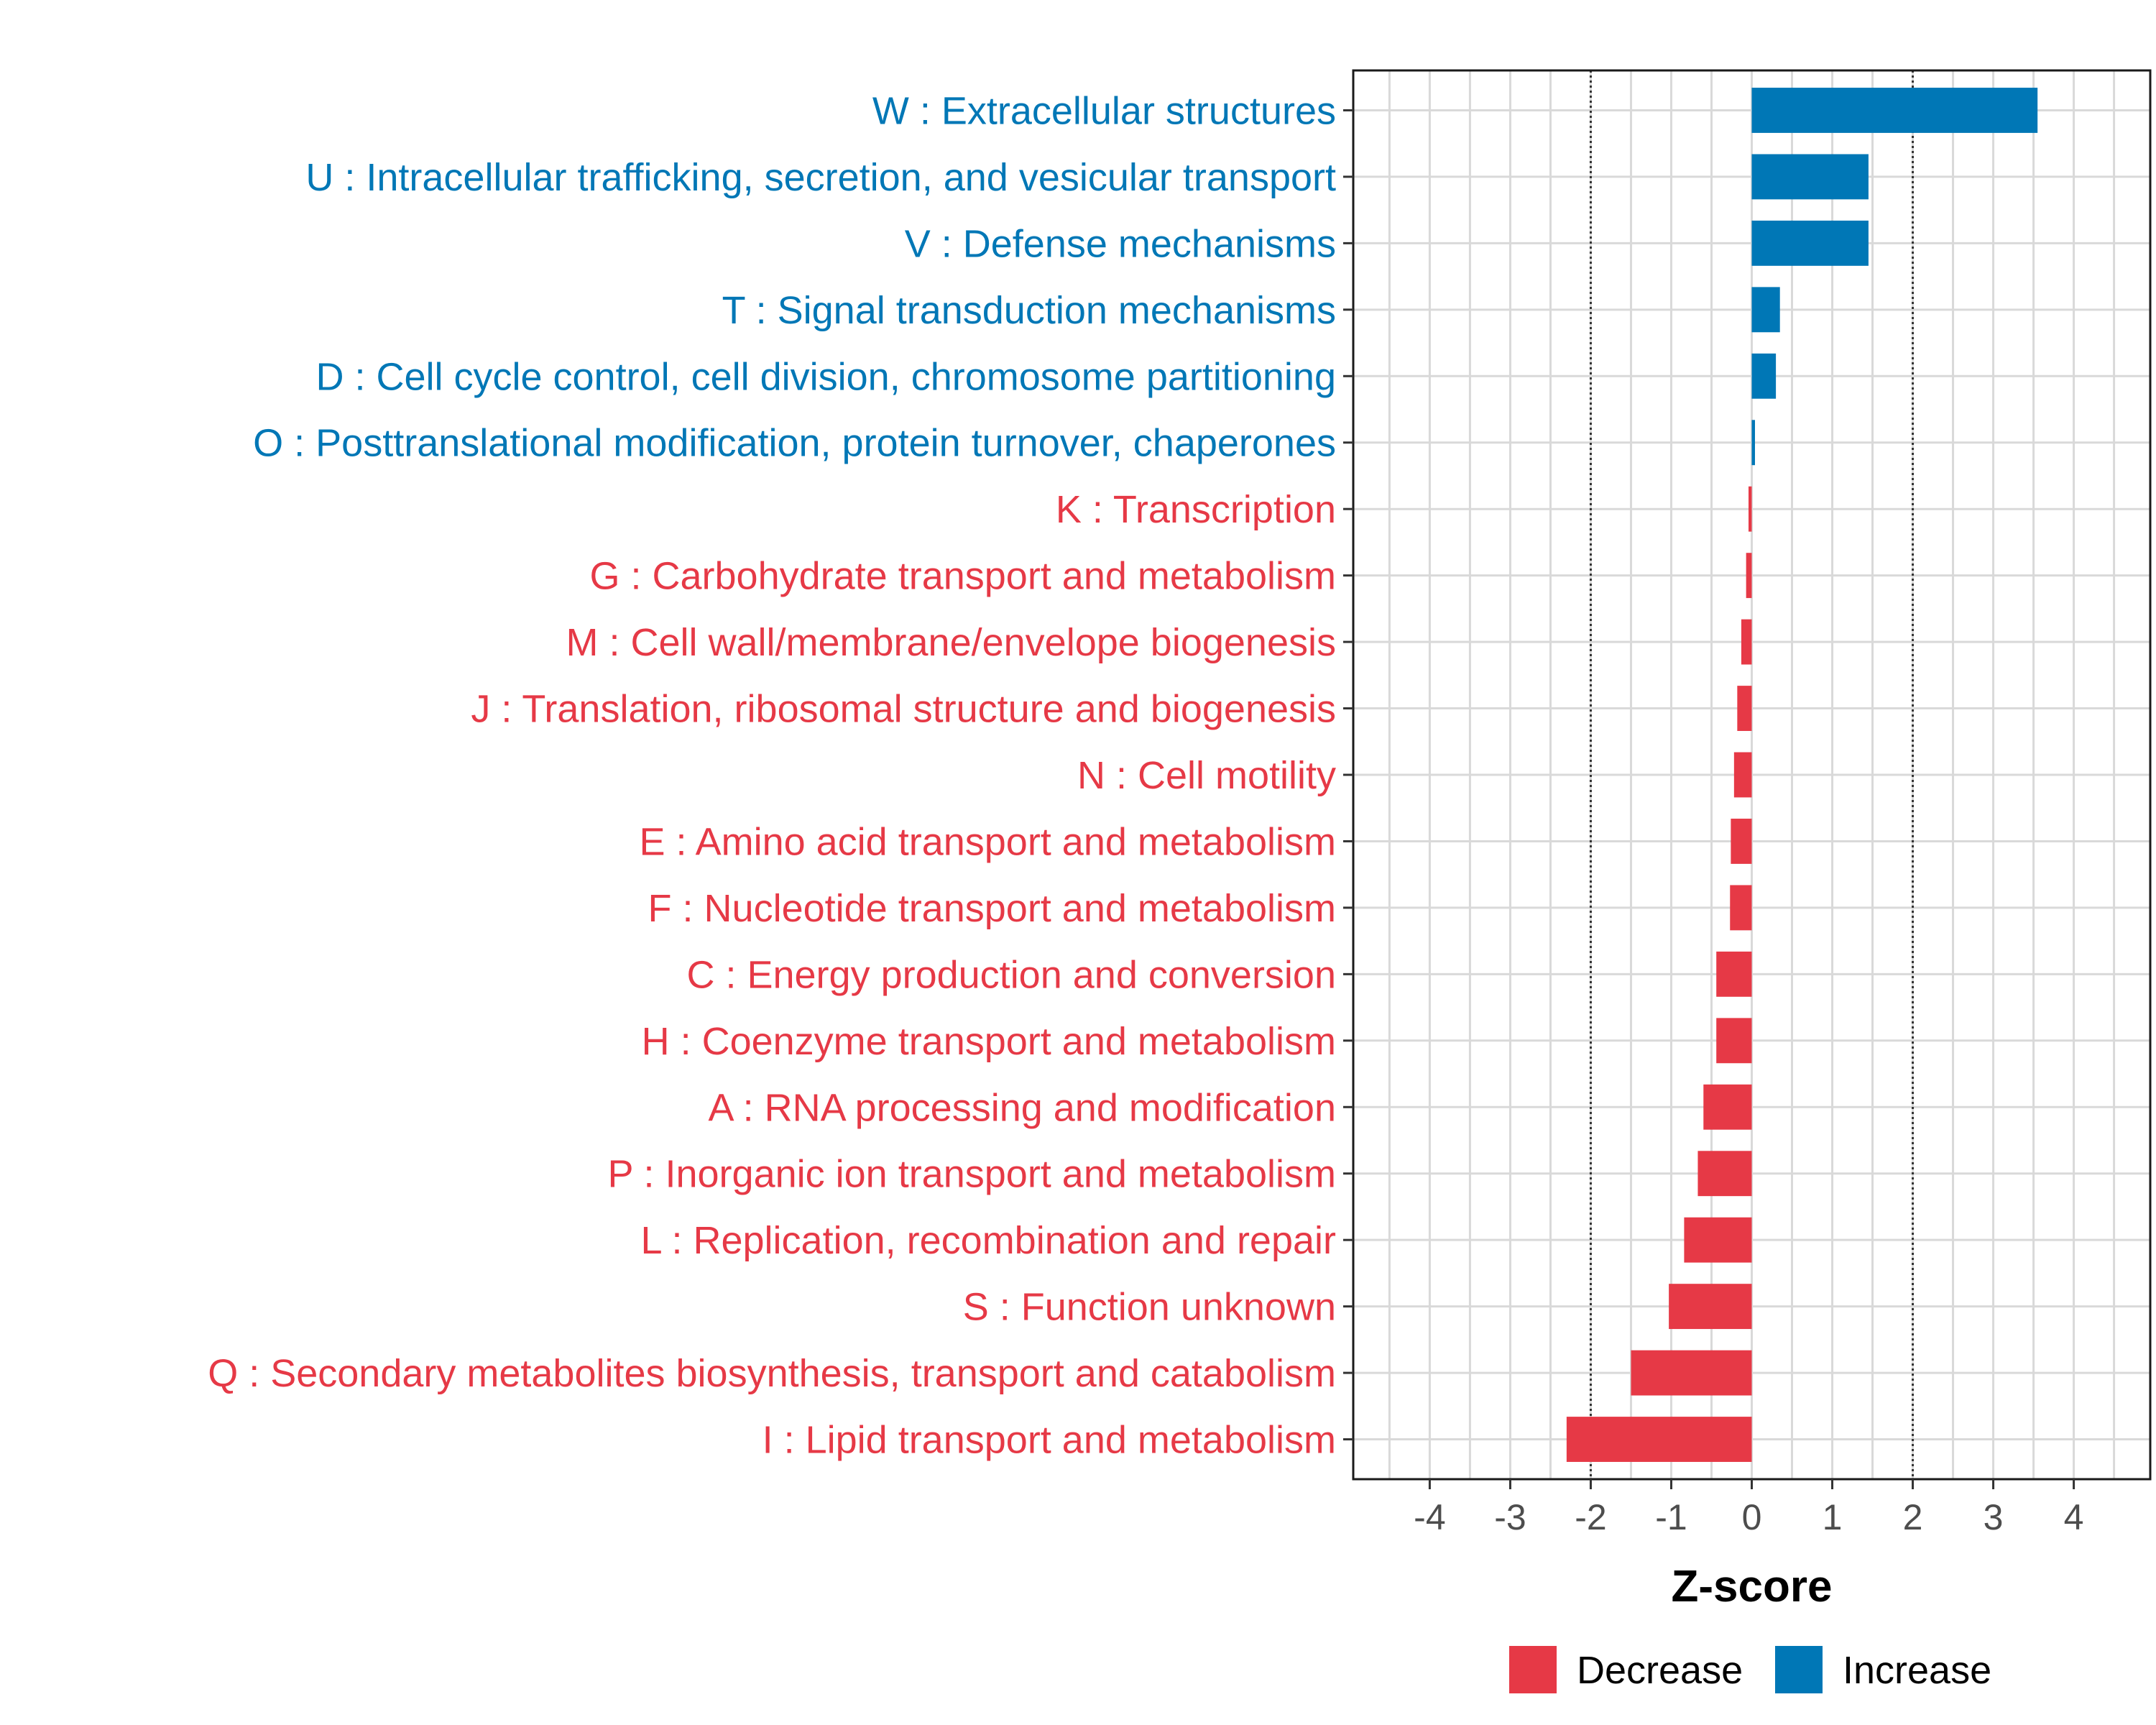  I want to click on reference-lines, so click(1752, 774).